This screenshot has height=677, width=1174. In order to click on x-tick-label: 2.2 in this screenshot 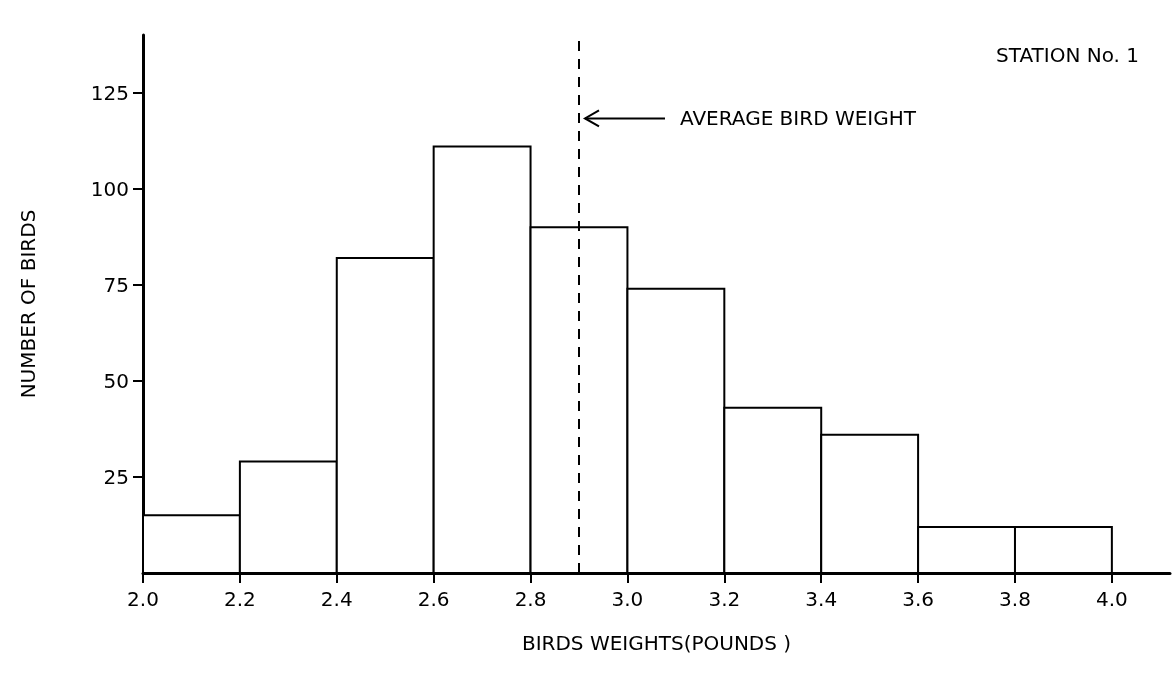, I will do `click(239, 599)`.